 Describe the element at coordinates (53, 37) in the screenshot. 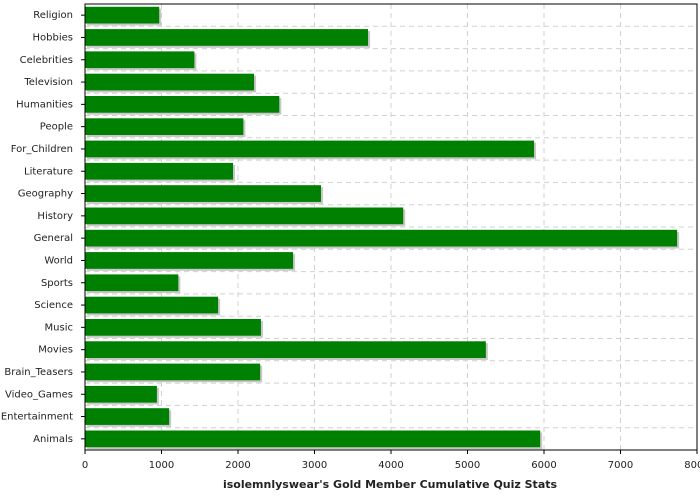

I see `y-tick-label: Hobbies` at that location.